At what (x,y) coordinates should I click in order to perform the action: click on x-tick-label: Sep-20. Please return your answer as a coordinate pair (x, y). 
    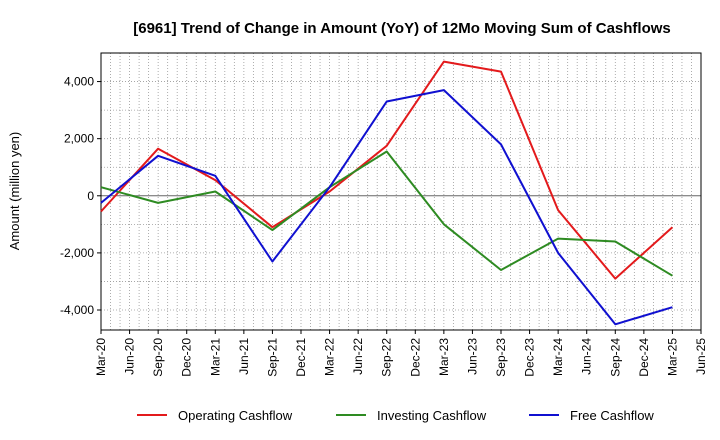
    Looking at the image, I should click on (158, 357).